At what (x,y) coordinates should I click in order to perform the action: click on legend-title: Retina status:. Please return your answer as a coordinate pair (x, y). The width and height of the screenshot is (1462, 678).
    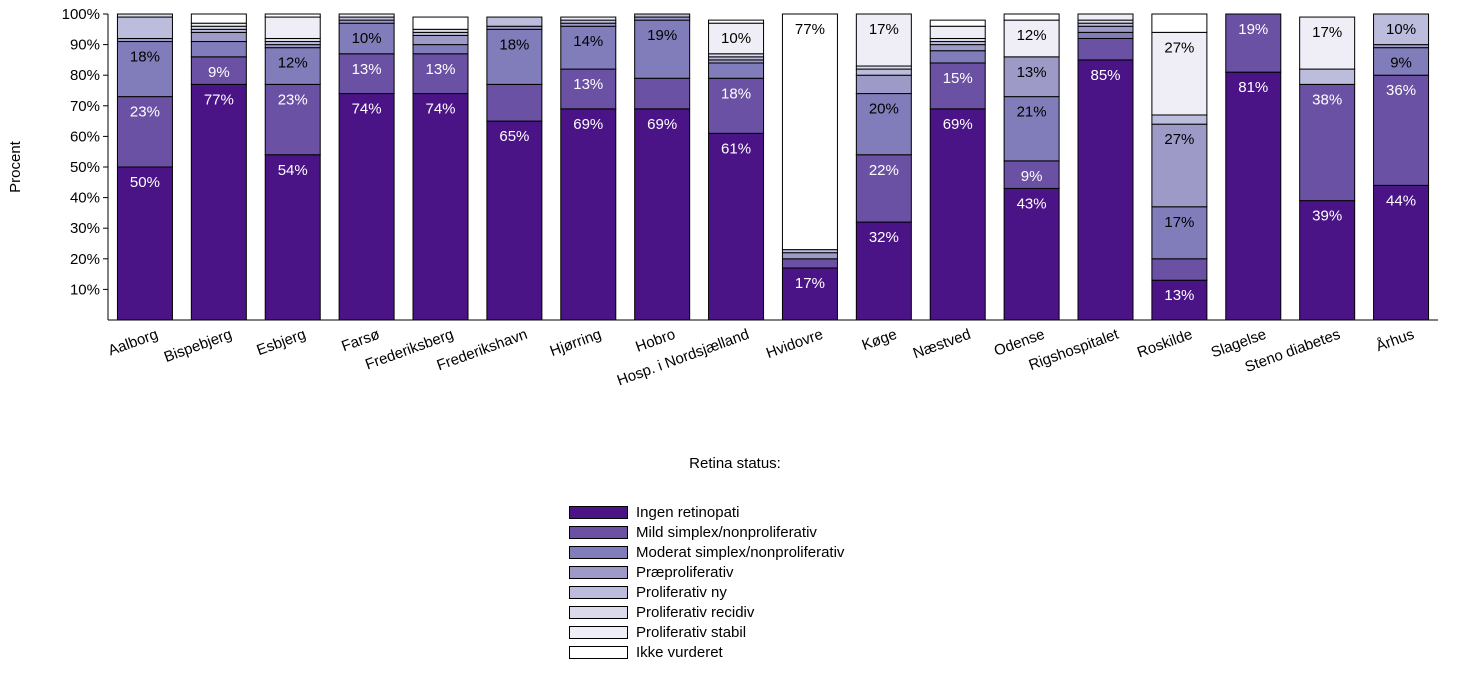
    Looking at the image, I should click on (735, 463).